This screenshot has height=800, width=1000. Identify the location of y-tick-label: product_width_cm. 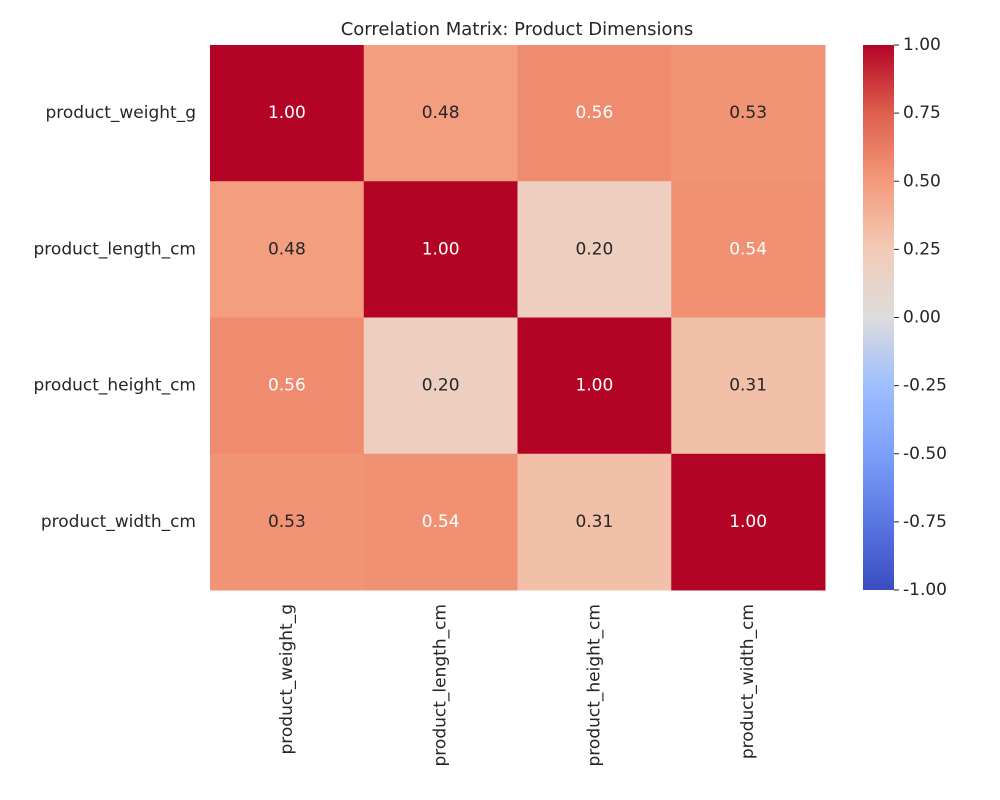
(118, 522).